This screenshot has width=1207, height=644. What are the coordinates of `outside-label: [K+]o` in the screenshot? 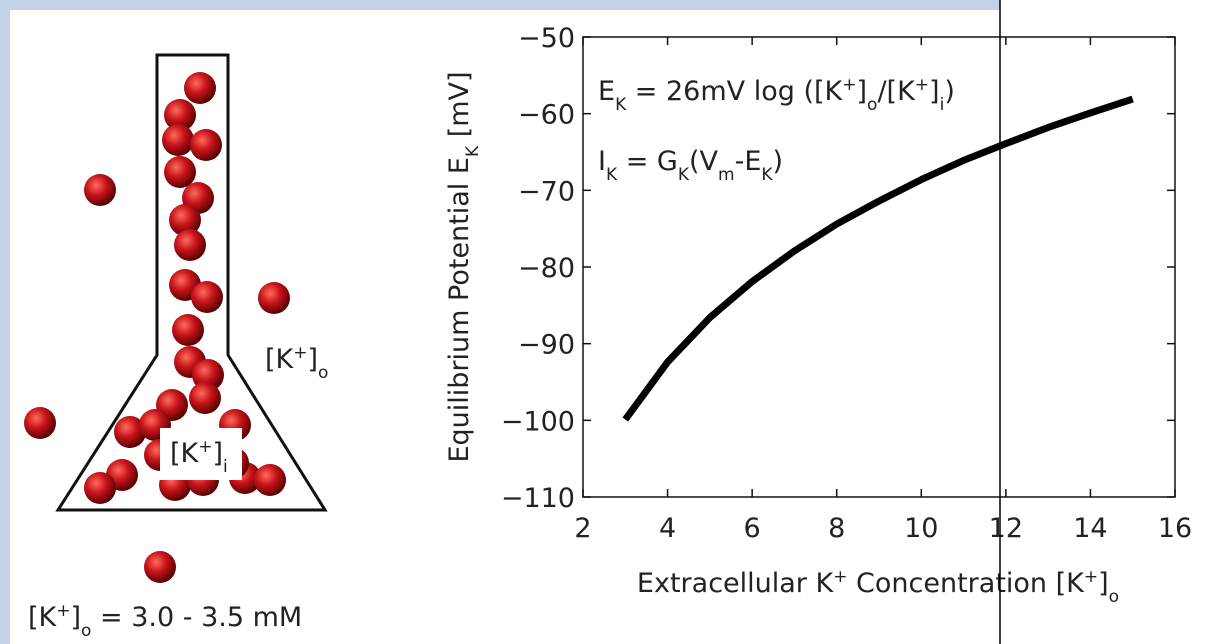 It's located at (296, 363).